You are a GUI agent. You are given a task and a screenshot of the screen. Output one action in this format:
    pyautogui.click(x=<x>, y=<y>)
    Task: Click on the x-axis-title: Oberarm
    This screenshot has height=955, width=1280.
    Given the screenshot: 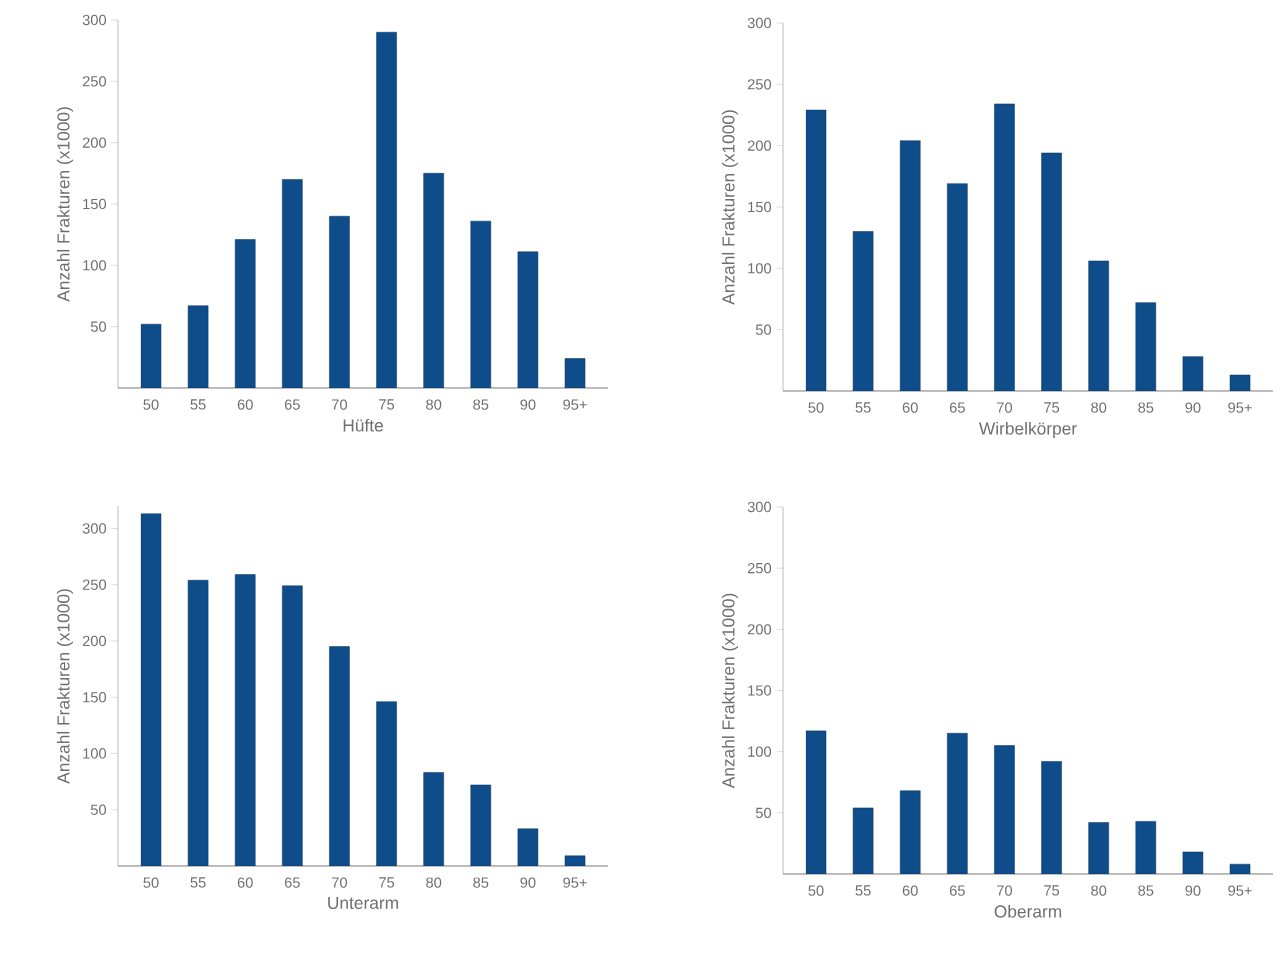 What is the action you would take?
    pyautogui.click(x=1028, y=911)
    